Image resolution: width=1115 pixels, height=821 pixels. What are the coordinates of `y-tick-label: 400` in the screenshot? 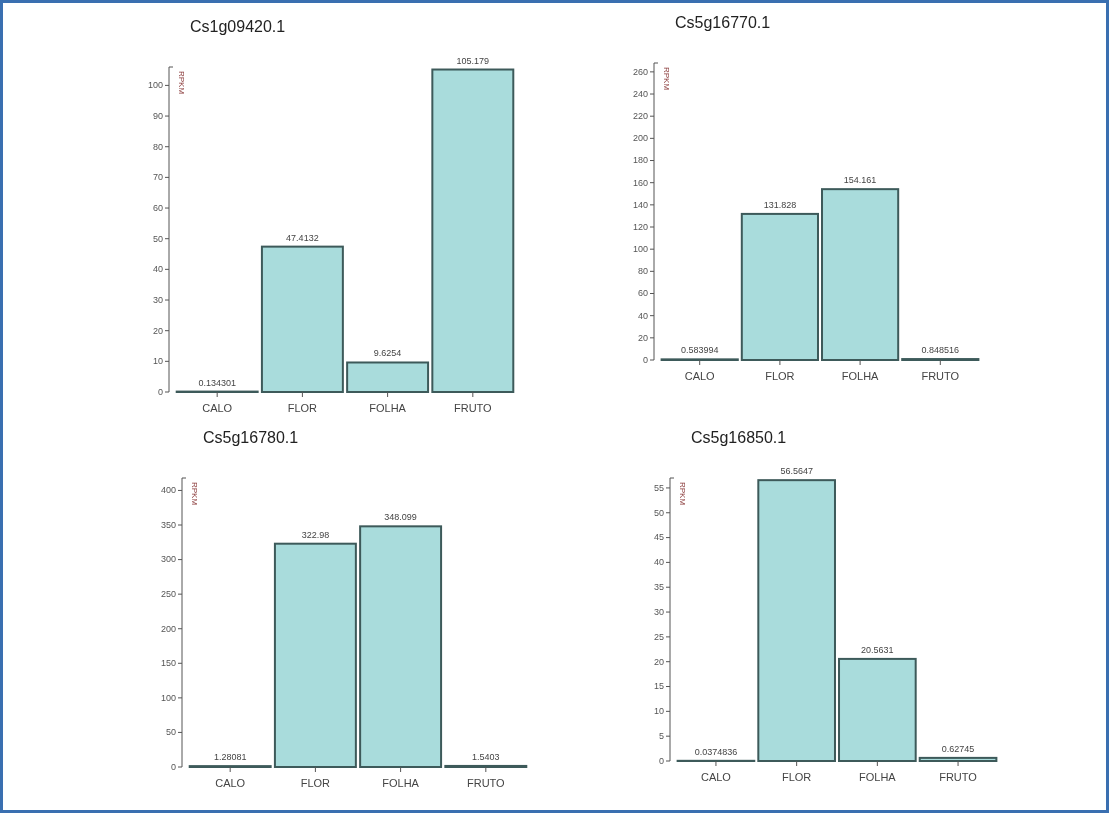 It's located at (168, 490).